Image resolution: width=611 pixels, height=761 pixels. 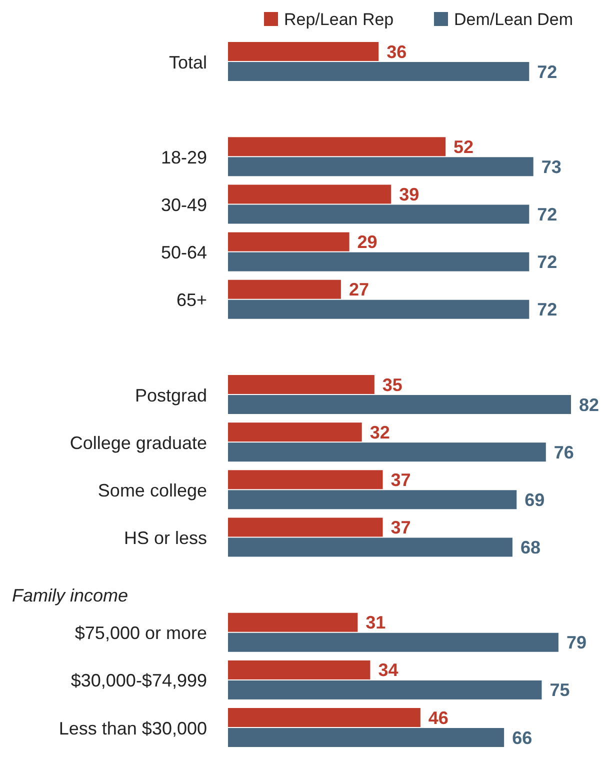 What do you see at coordinates (170, 395) in the screenshot?
I see `y-tick-label: Postgrad` at bounding box center [170, 395].